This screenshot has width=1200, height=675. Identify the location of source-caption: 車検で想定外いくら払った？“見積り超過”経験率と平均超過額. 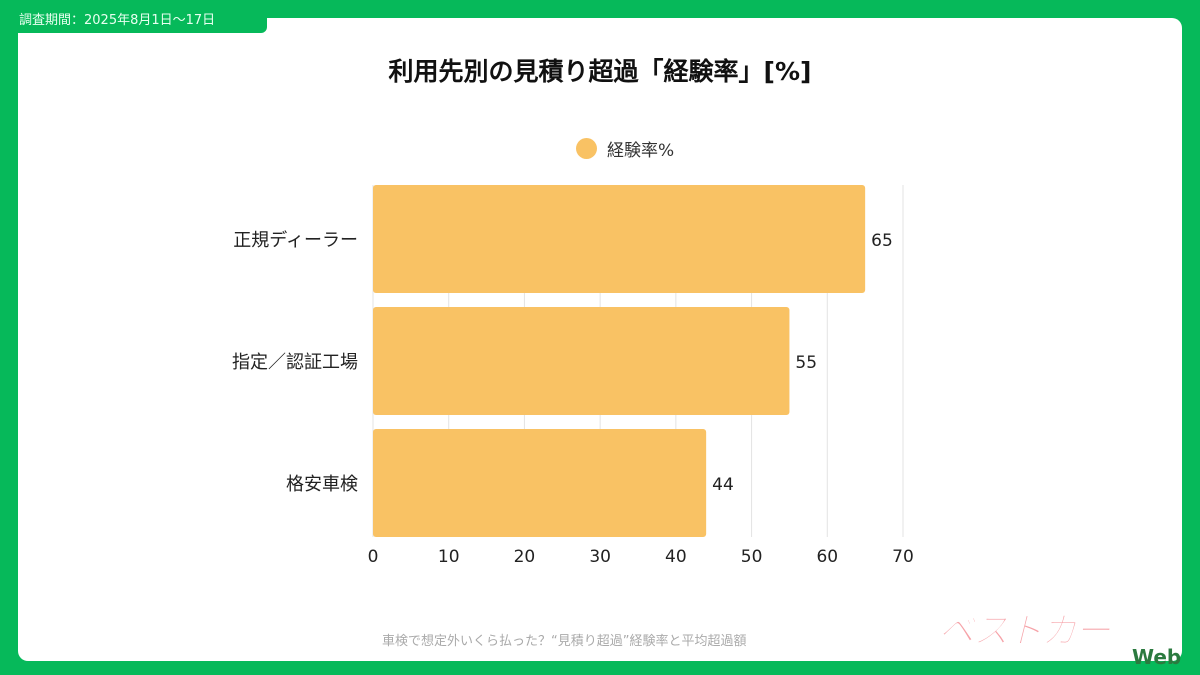
(564, 641).